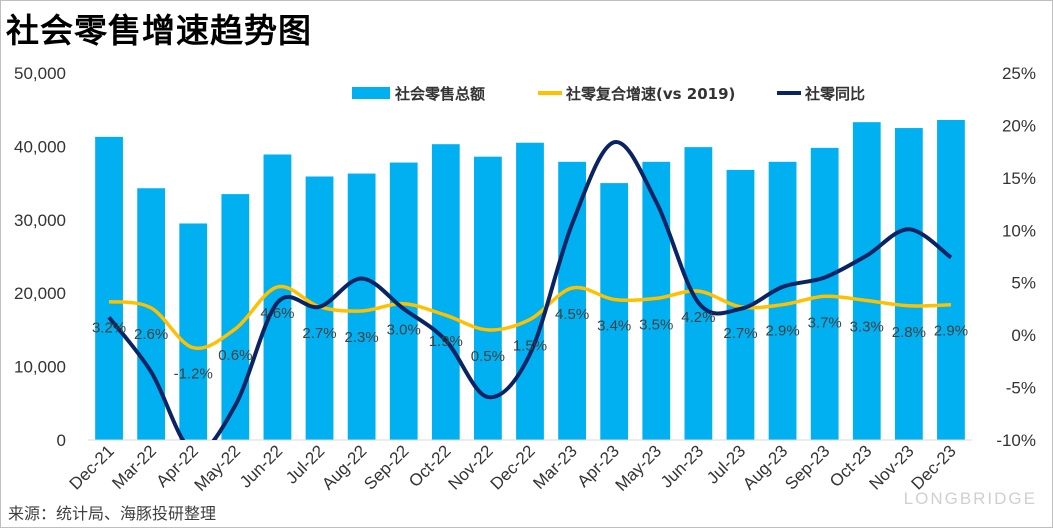  What do you see at coordinates (934, 467) in the screenshot?
I see `x-tick-label: Dec-23` at bounding box center [934, 467].